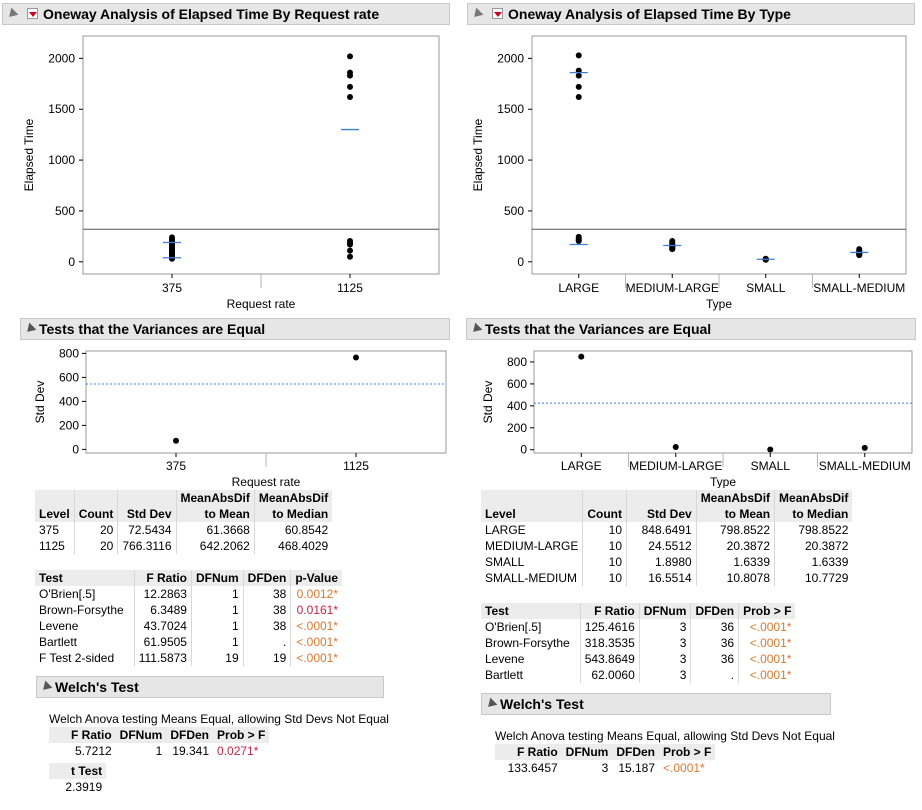 Image resolution: width=922 pixels, height=810 pixels. I want to click on table-cell: 38, so click(267, 610).